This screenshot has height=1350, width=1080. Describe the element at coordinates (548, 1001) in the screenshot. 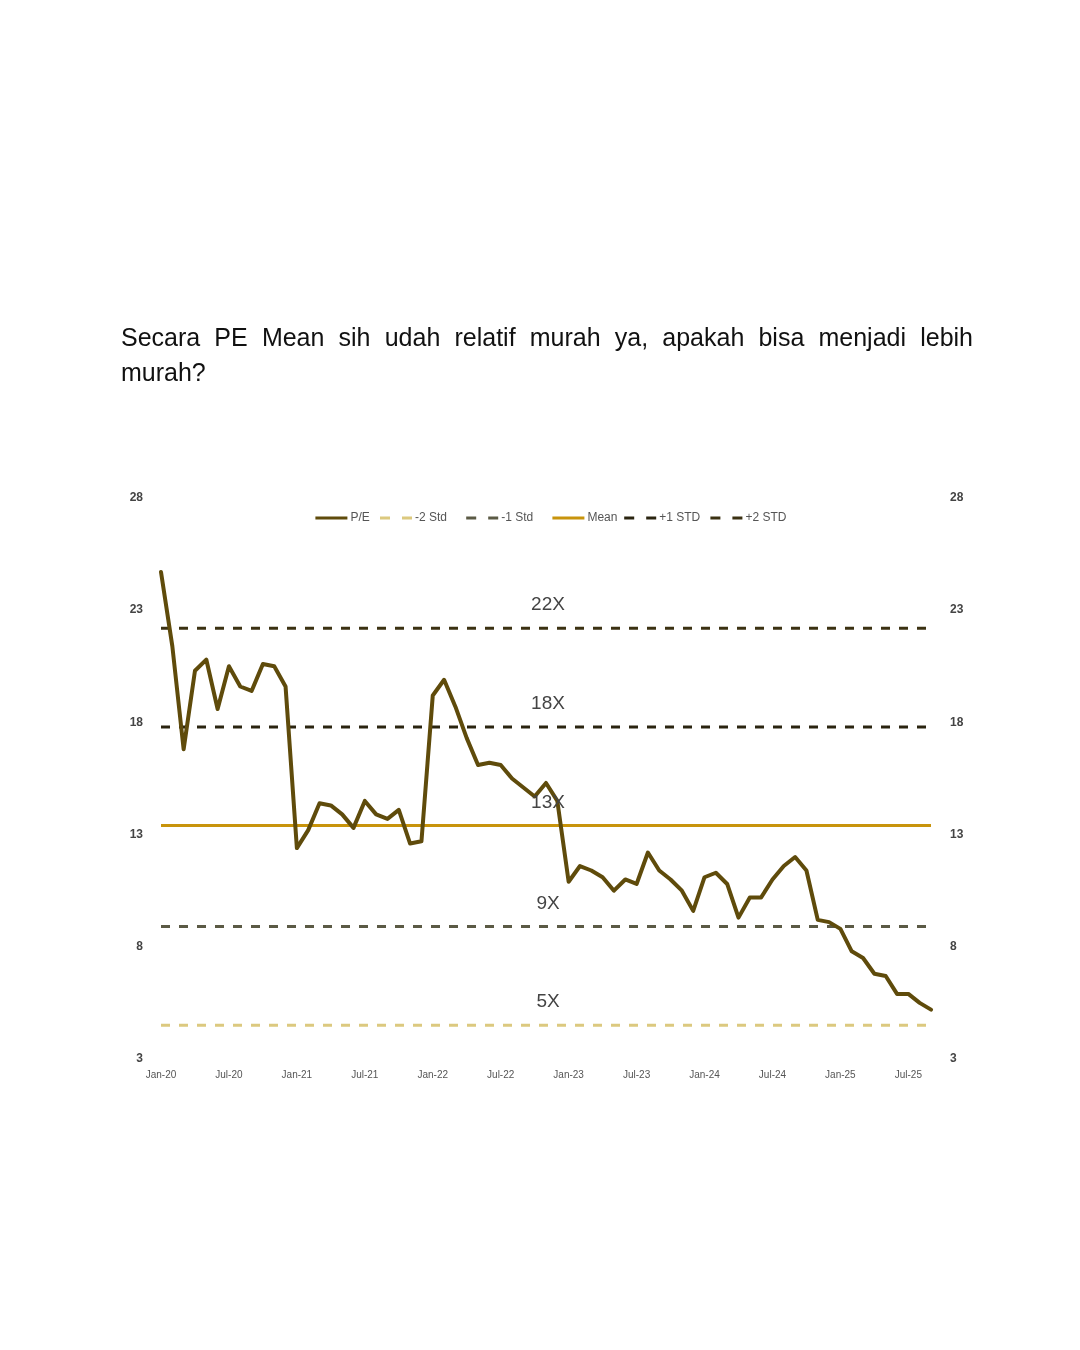

I see `annotation: 5X` at that location.